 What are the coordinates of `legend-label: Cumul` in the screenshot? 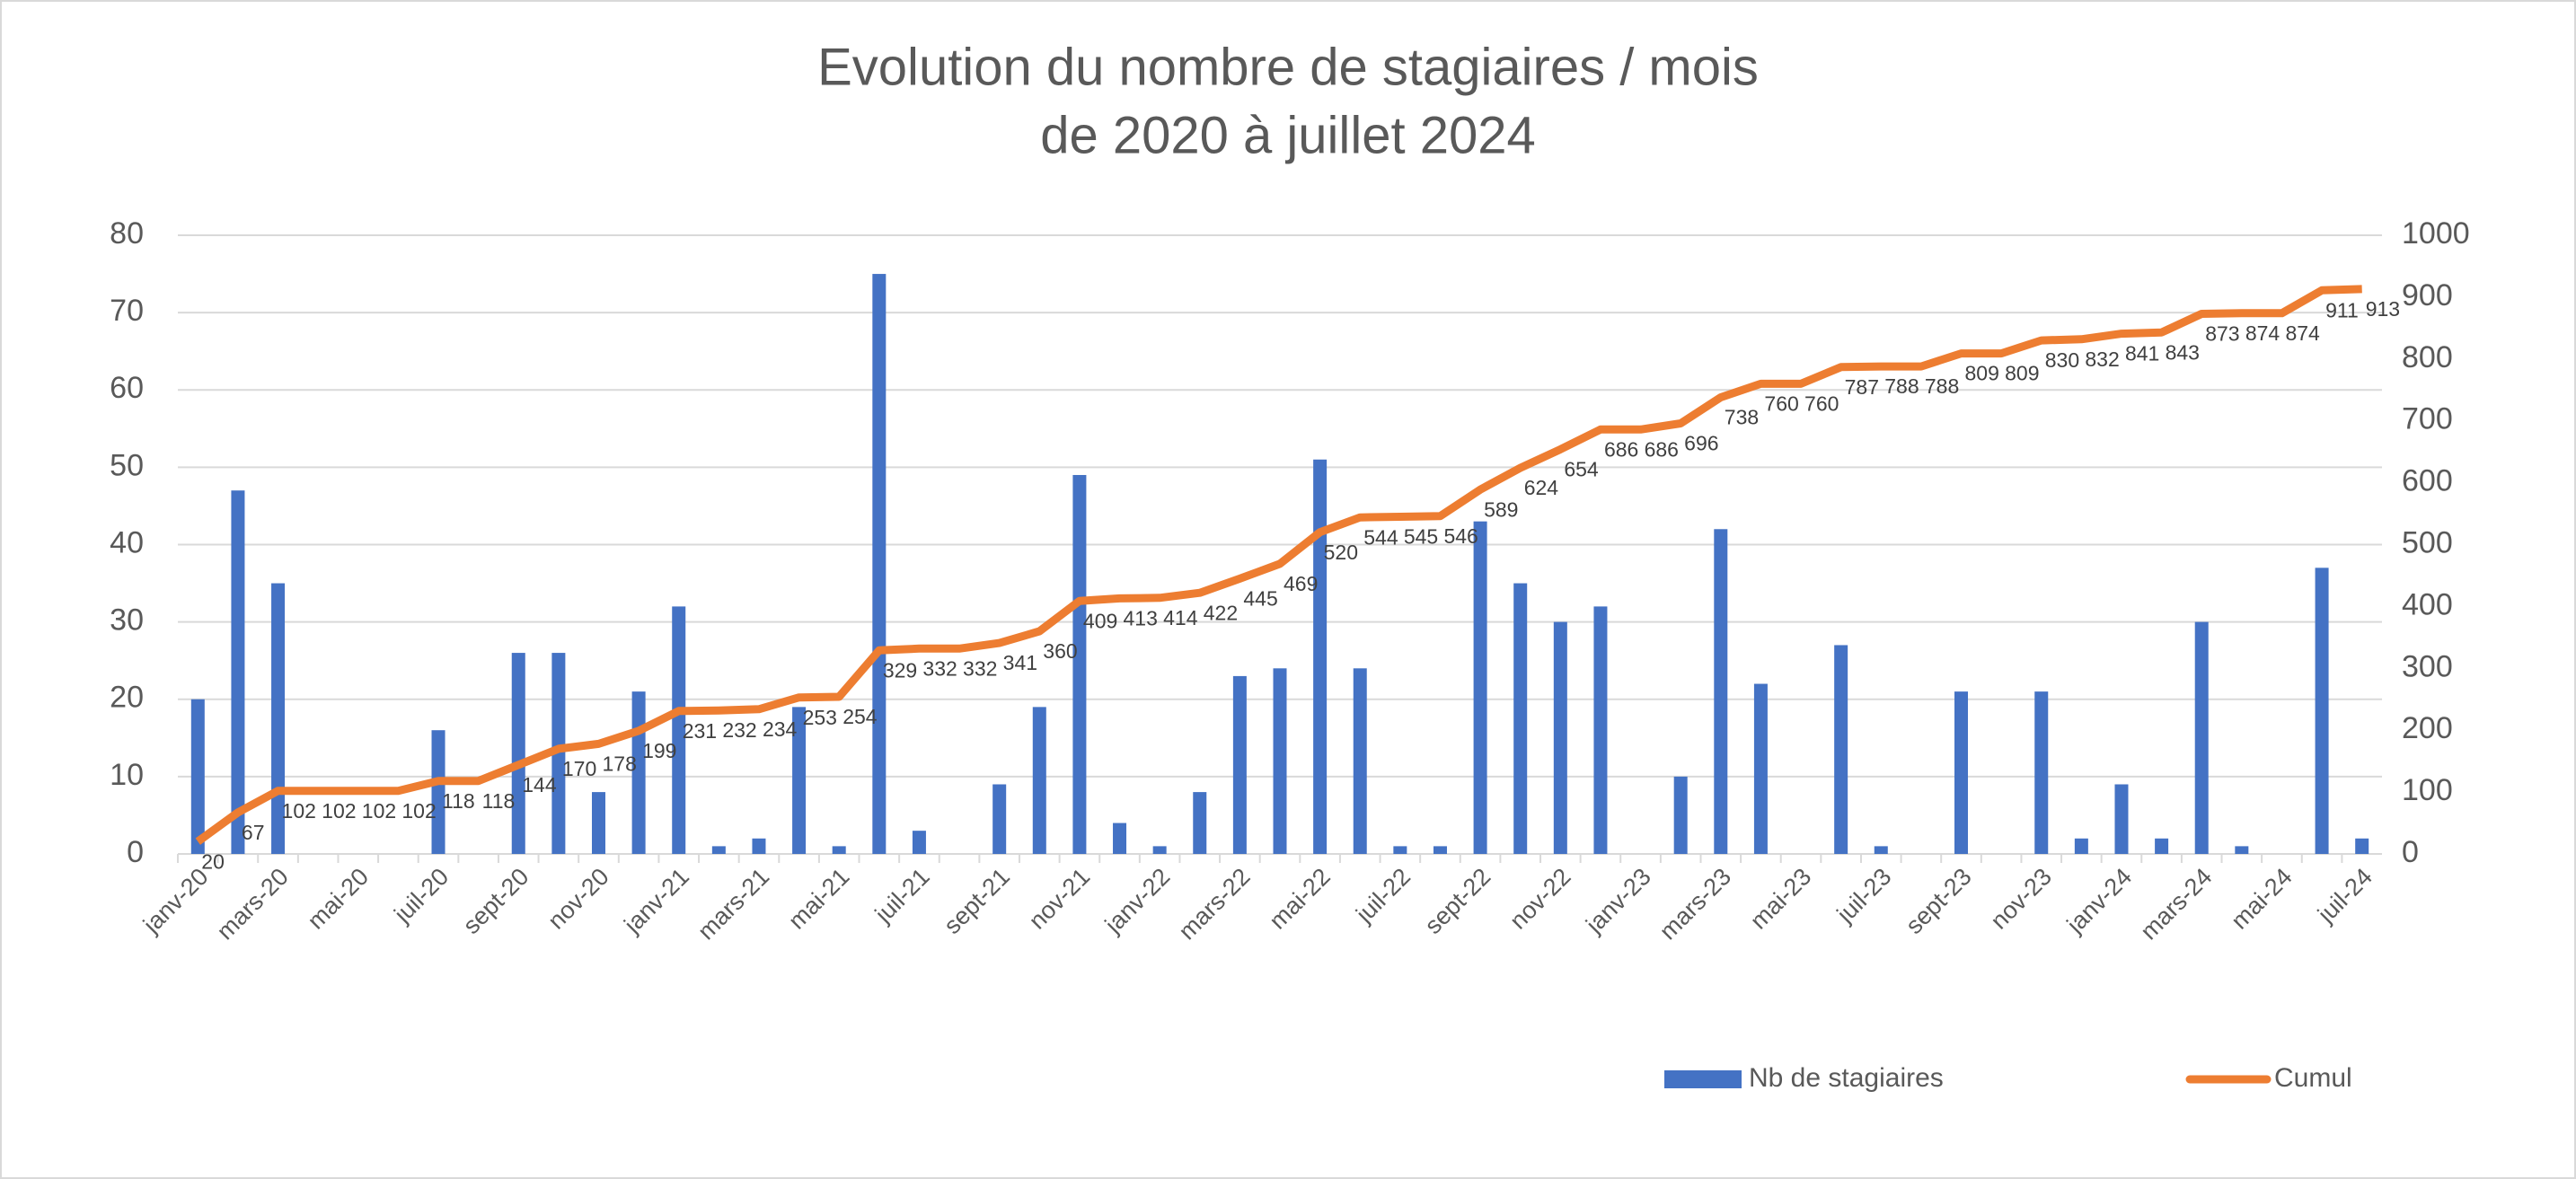 It's located at (2313, 1078).